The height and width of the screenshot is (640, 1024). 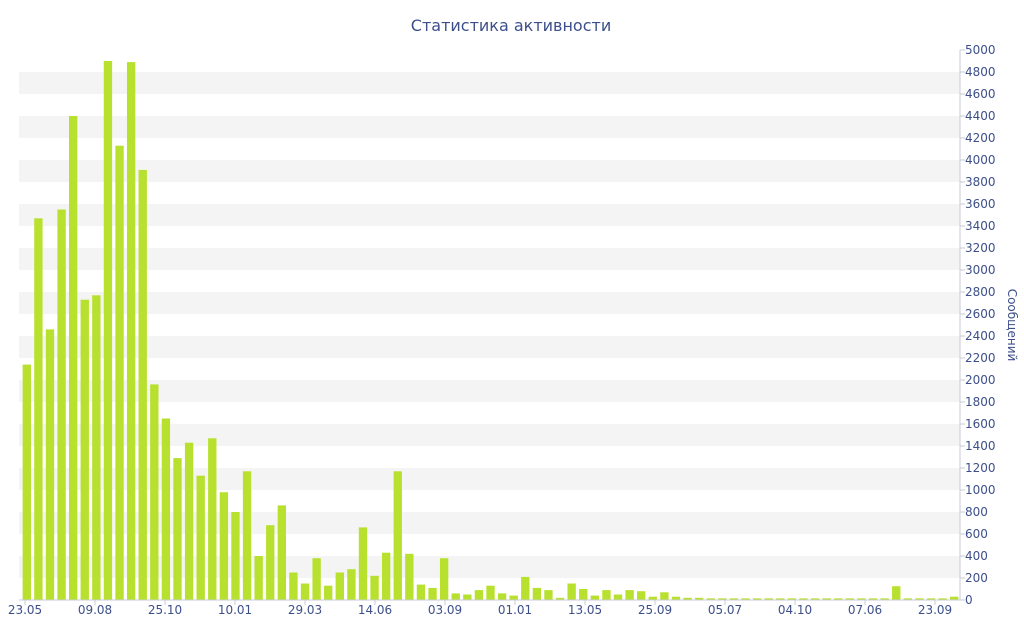 What do you see at coordinates (980, 336) in the screenshot?
I see `y-tick-label: 2400` at bounding box center [980, 336].